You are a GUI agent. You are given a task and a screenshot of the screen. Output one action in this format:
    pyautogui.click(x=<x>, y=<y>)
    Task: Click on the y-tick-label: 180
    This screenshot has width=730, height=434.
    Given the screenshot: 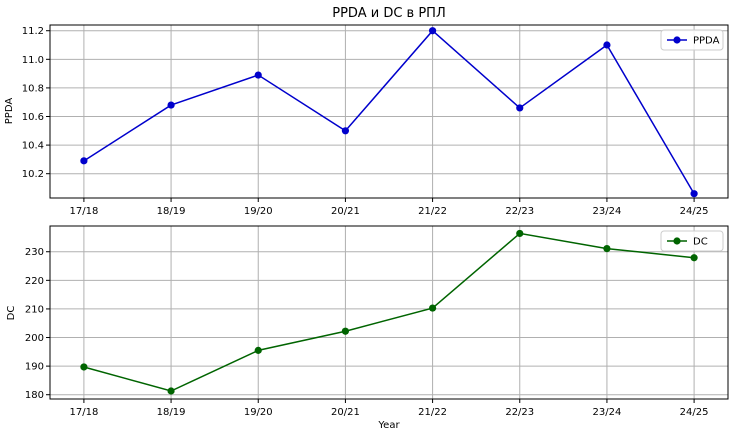 What is the action you would take?
    pyautogui.click(x=34, y=395)
    